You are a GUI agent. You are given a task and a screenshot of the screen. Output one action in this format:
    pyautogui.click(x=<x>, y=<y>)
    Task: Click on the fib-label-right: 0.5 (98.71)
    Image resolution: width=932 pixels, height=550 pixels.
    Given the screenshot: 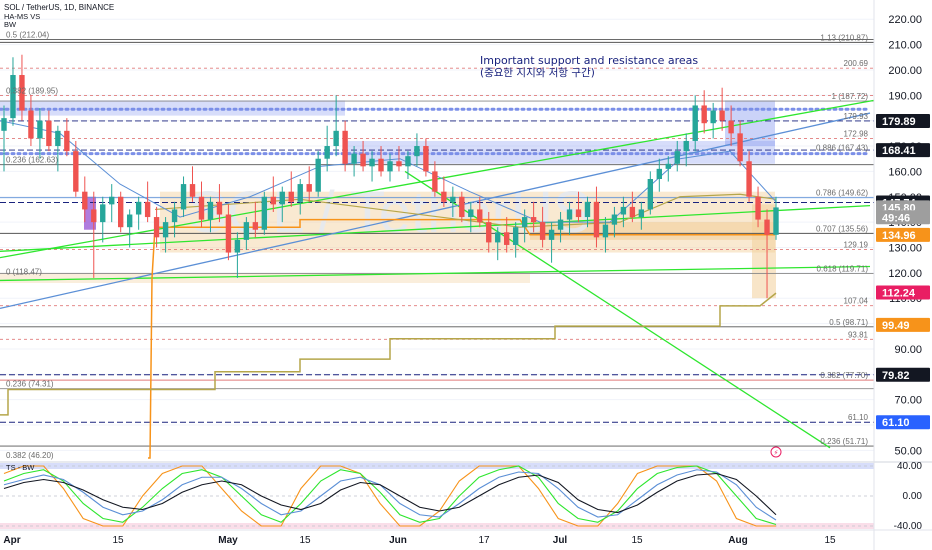 What is the action you would take?
    pyautogui.click(x=848, y=322)
    